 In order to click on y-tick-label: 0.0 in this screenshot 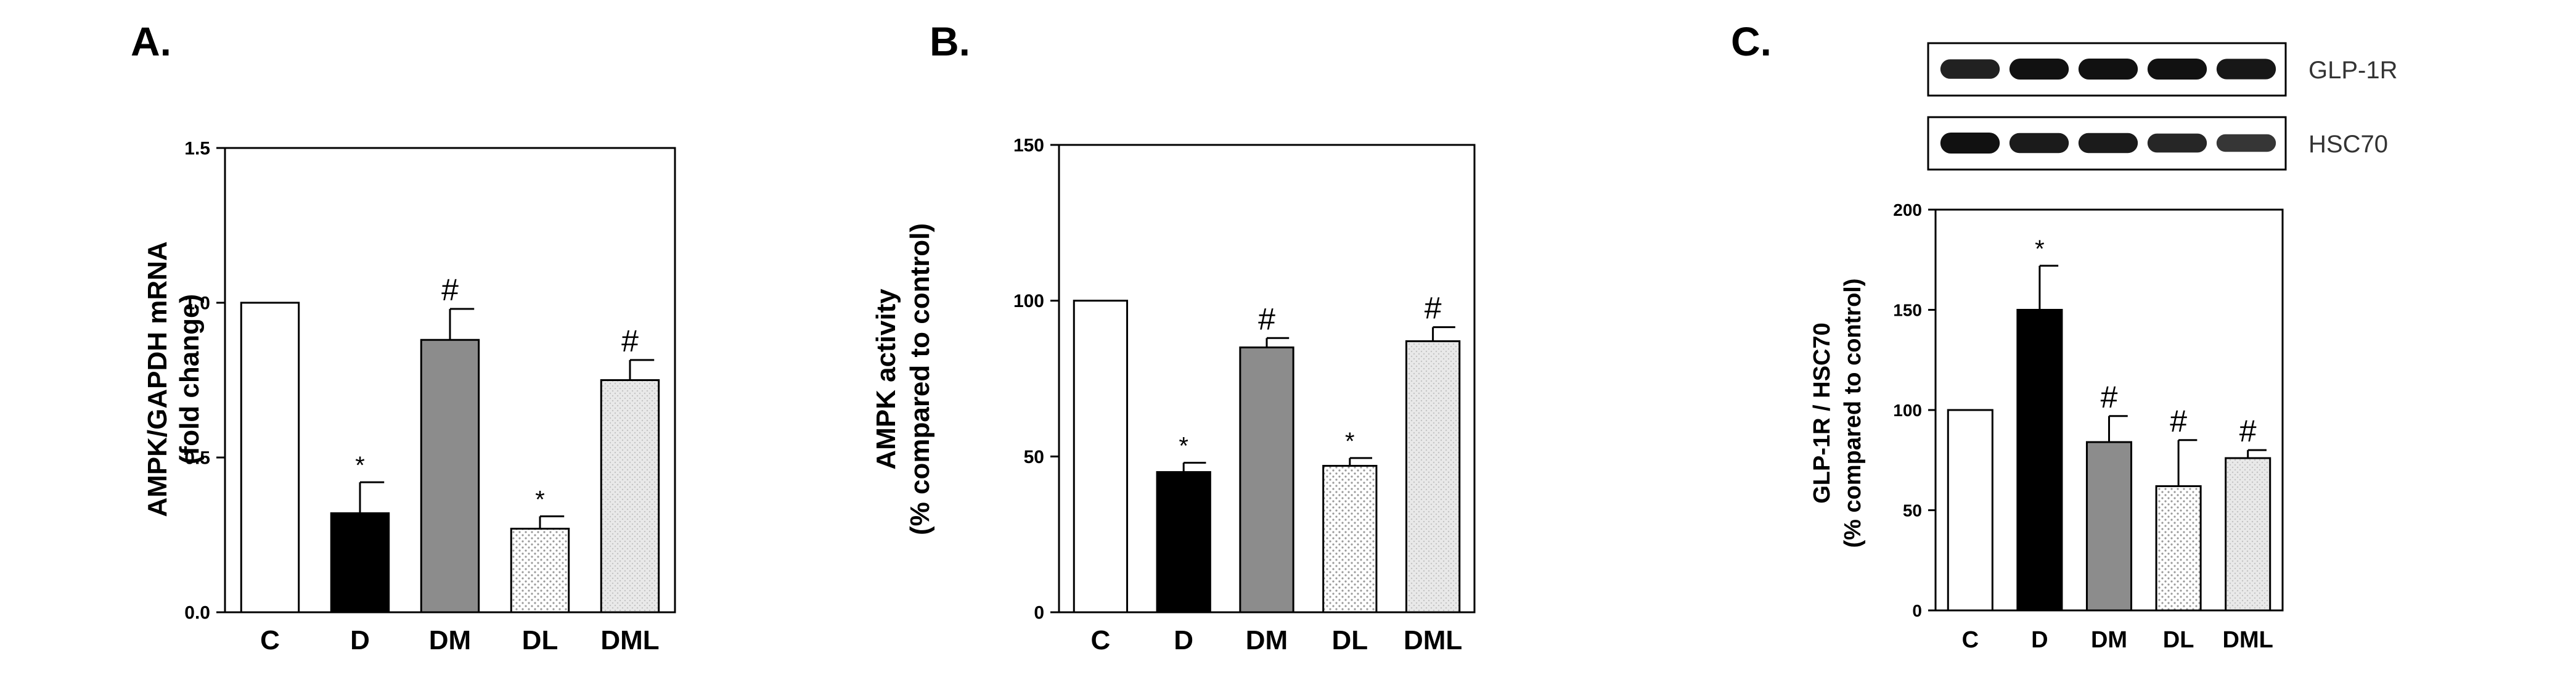, I will do `click(197, 613)`.